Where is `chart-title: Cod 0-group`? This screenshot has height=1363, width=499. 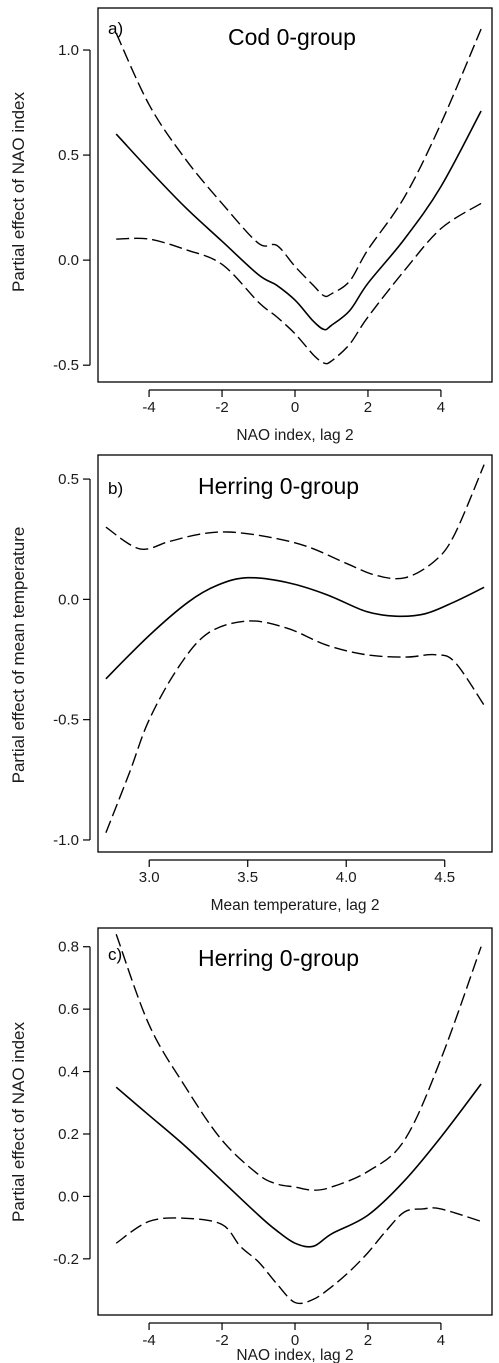
chart-title: Cod 0-group is located at coordinates (292, 37).